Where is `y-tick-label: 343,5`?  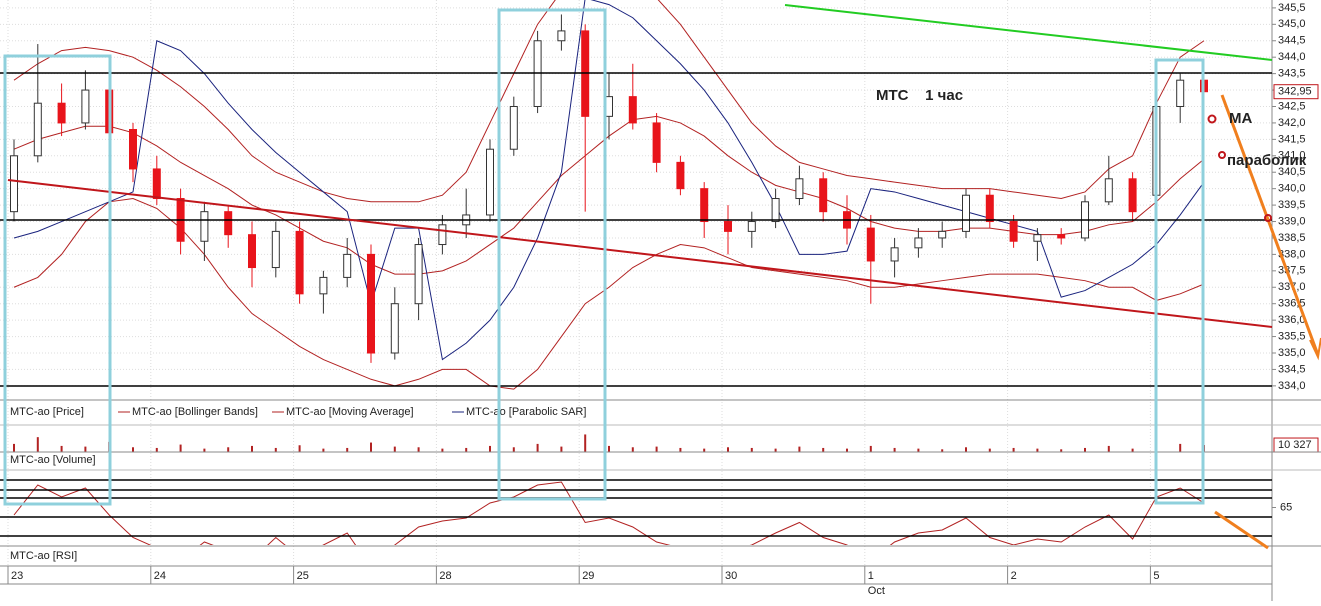 y-tick-label: 343,5 is located at coordinates (1292, 74).